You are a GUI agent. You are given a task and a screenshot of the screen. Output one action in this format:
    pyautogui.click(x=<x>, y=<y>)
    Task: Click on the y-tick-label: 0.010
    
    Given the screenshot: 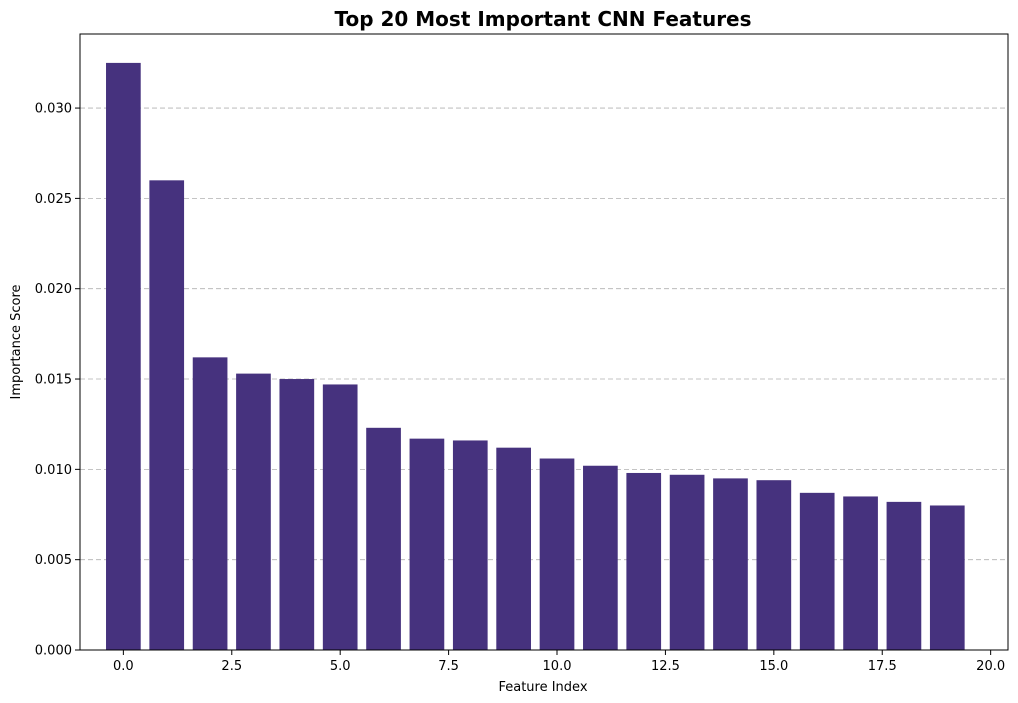 What is the action you would take?
    pyautogui.click(x=53, y=470)
    